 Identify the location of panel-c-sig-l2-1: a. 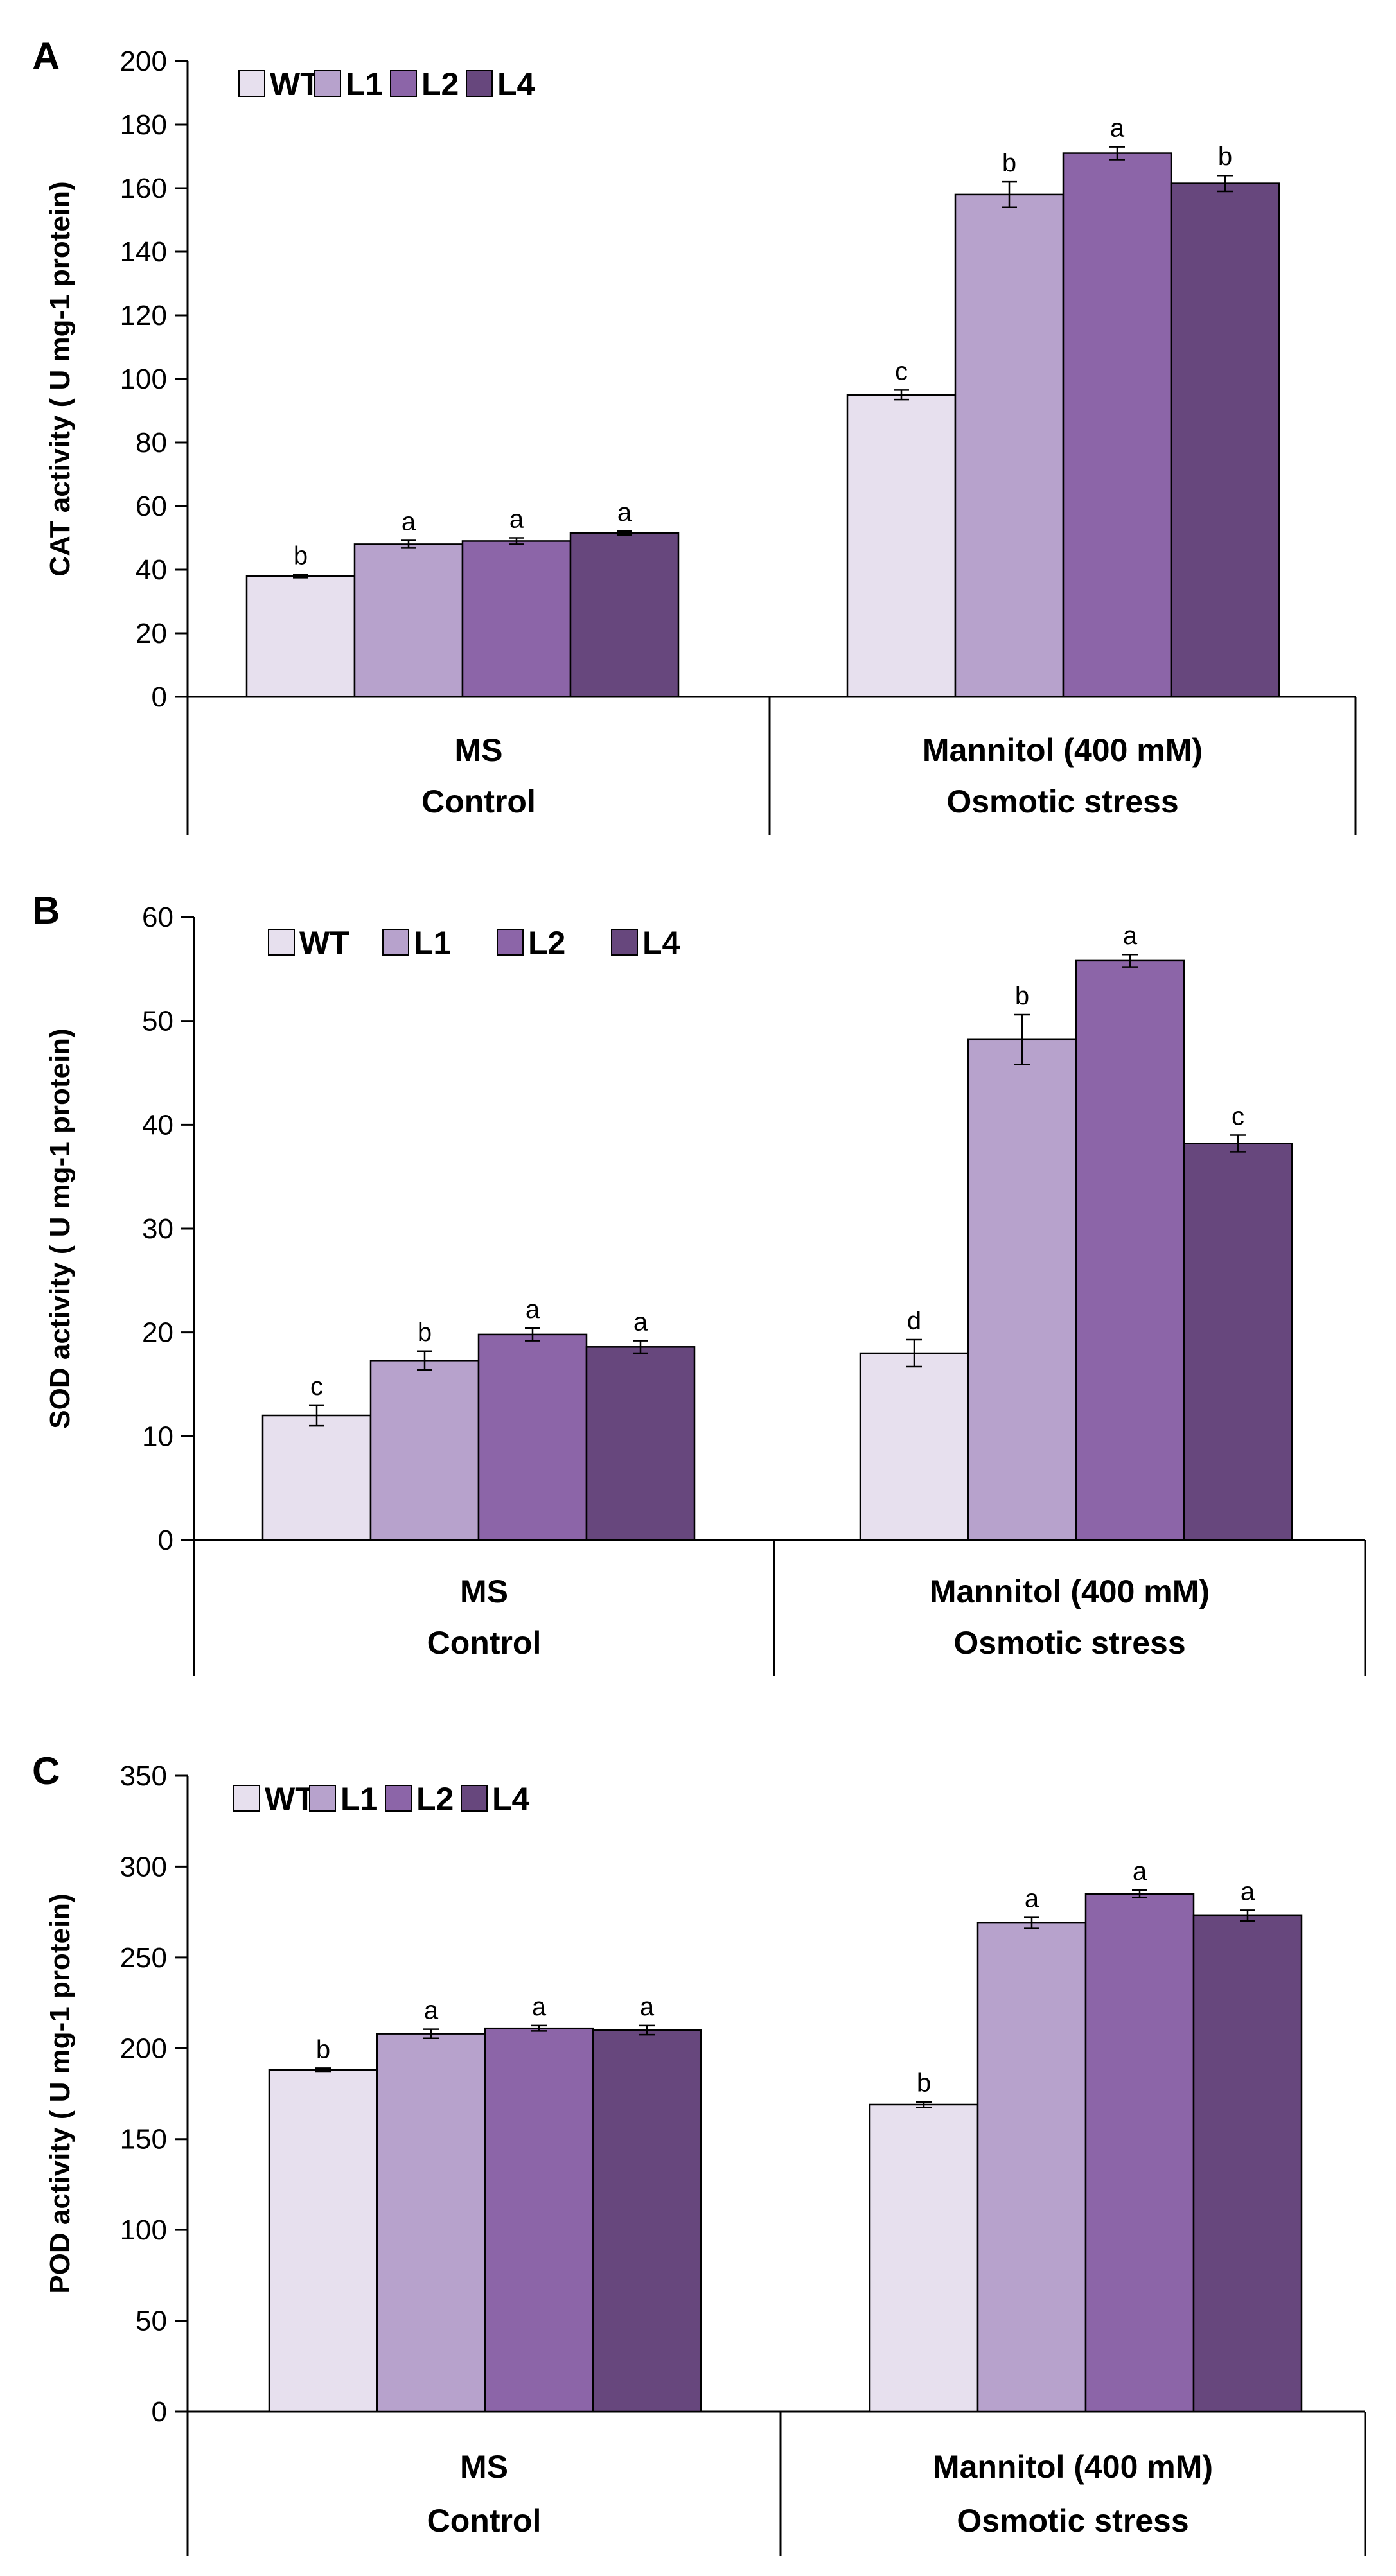
(1140, 1872).